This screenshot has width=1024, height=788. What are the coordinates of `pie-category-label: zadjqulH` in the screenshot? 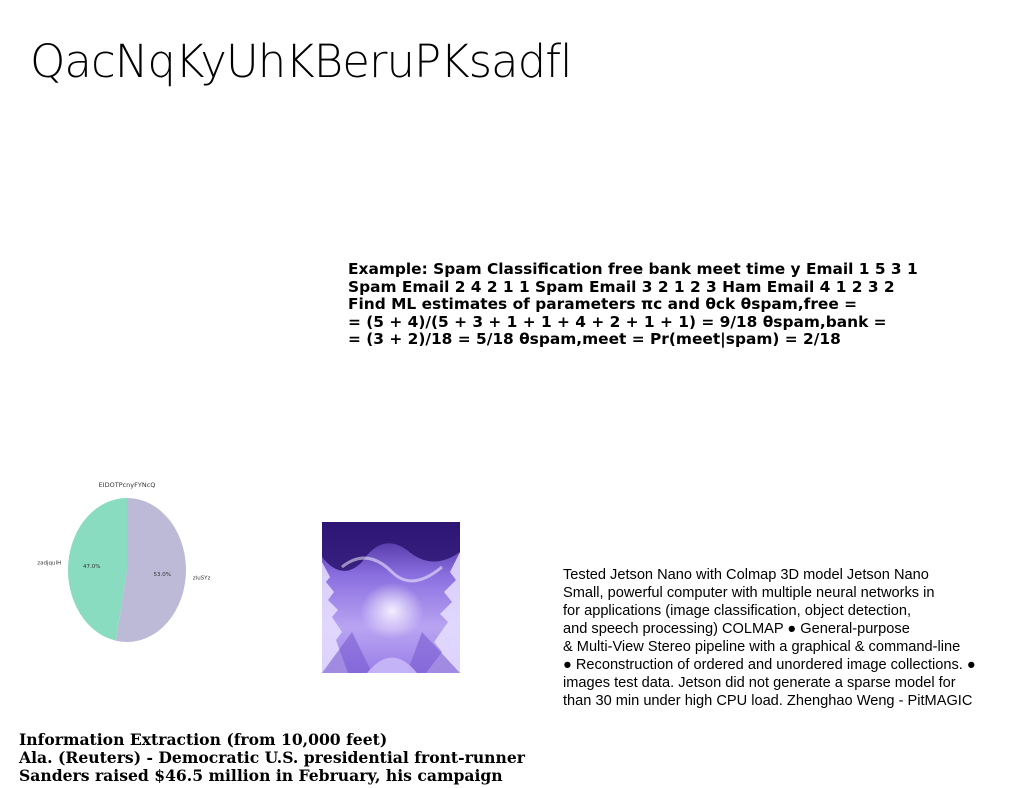 It's located at (49, 563).